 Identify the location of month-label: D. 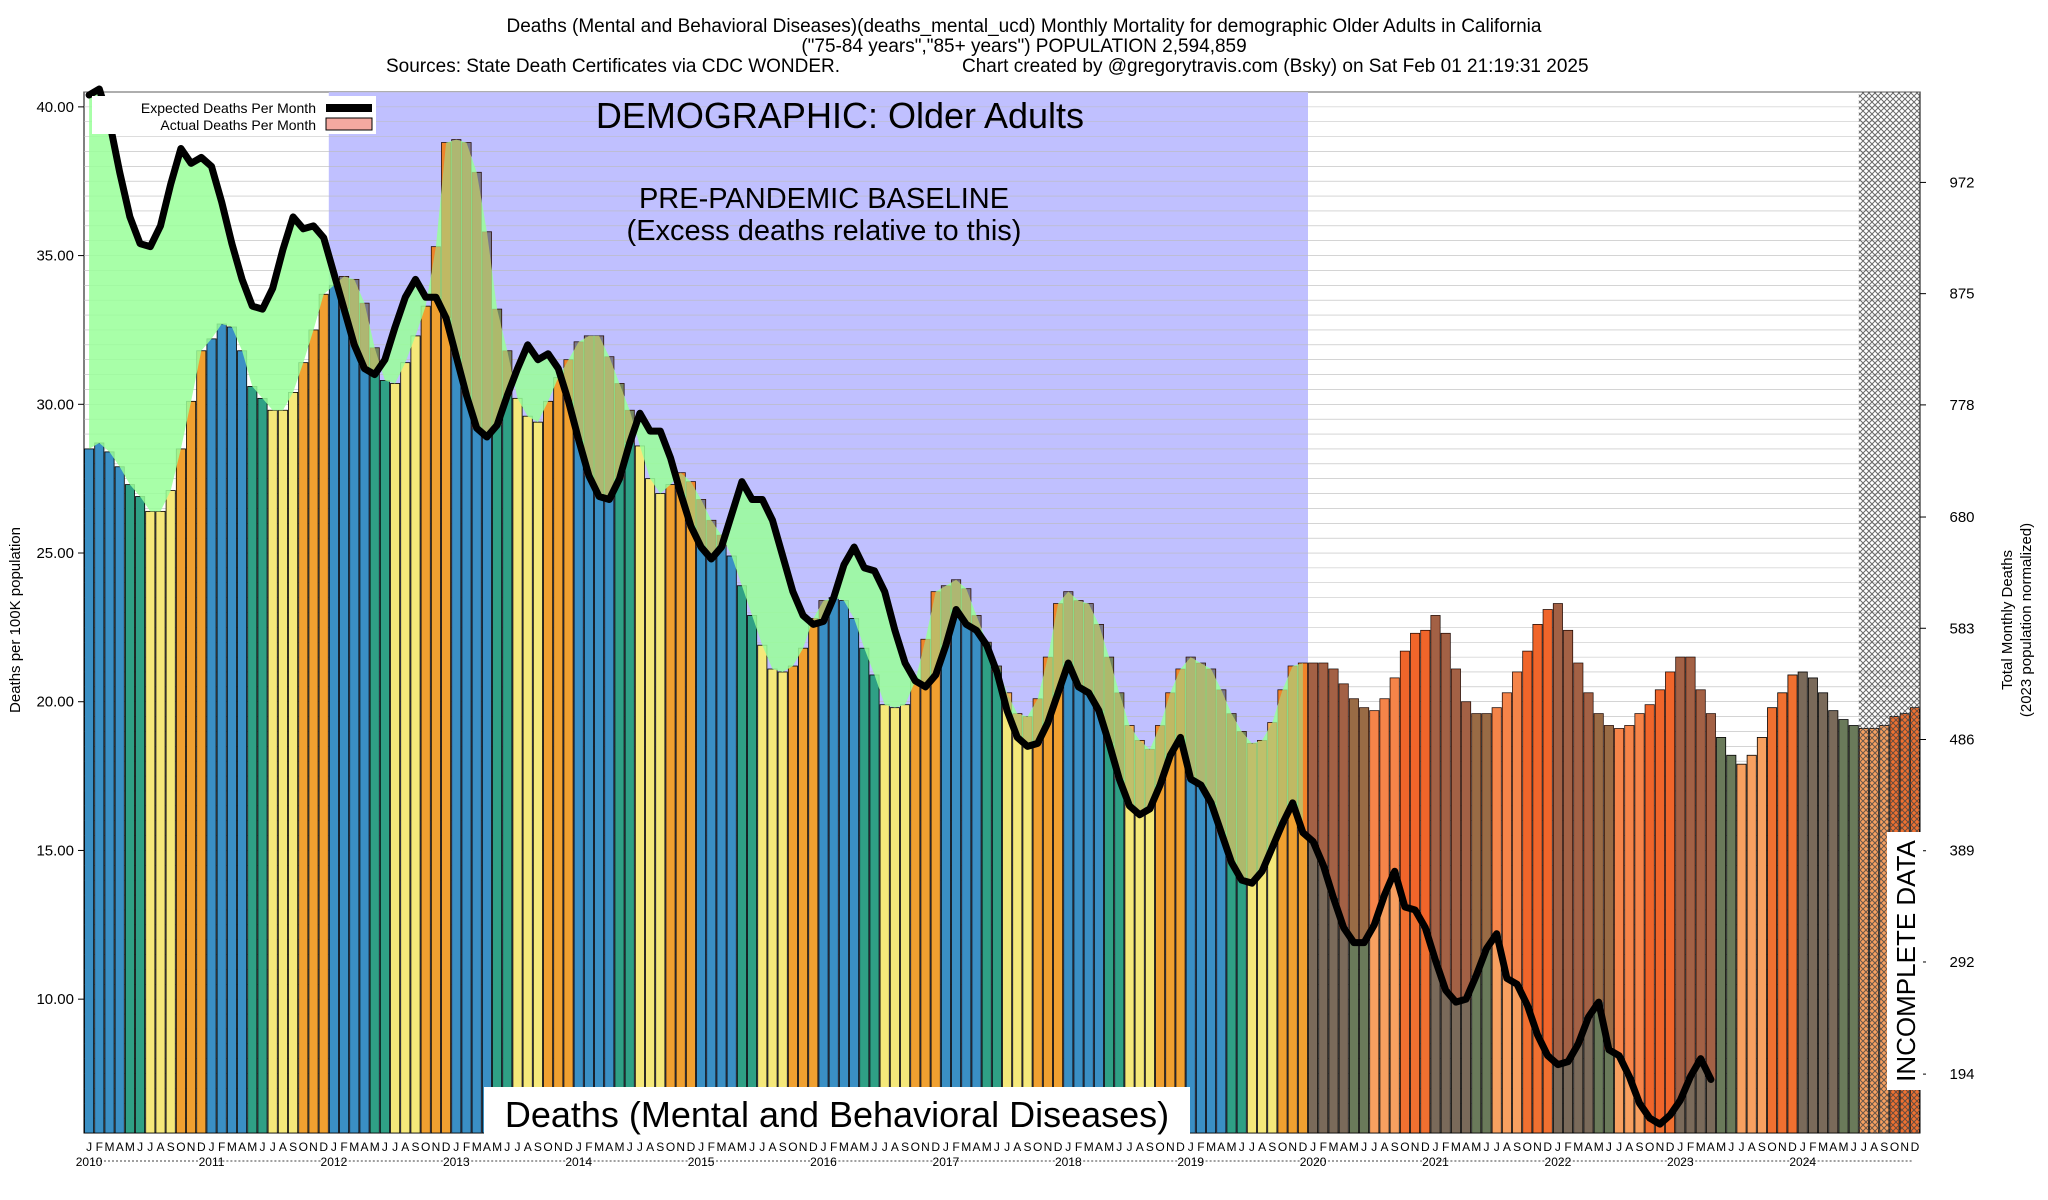
(1915, 1147).